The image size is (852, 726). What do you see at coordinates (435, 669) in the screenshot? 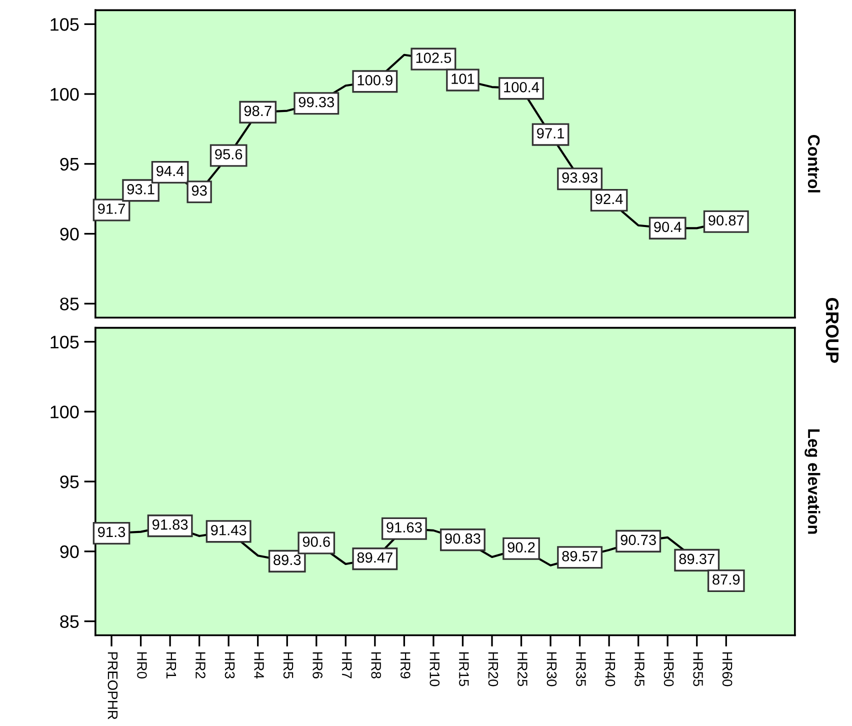
I see `x-tick-label: HR10` at bounding box center [435, 669].